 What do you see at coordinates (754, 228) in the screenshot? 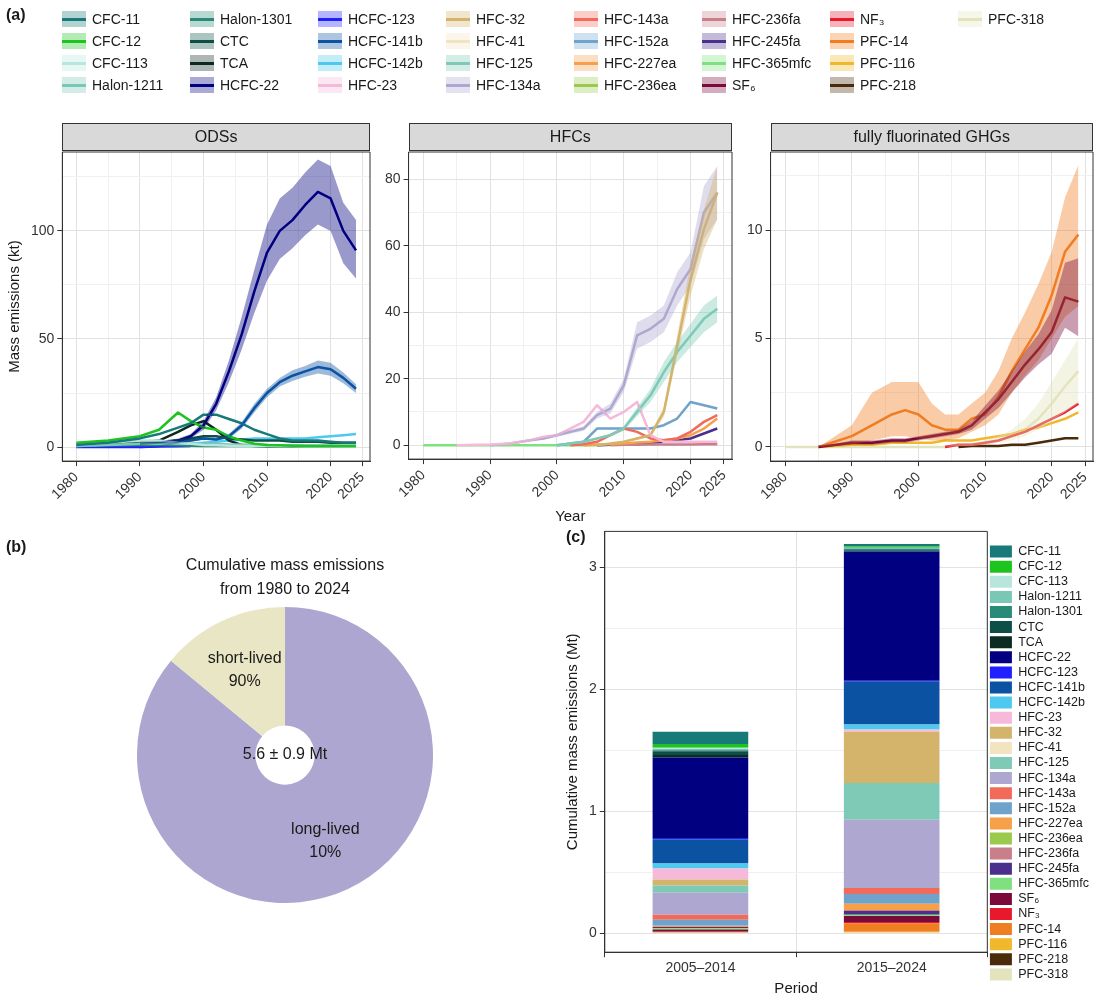
I see `y-tick-label: 10` at bounding box center [754, 228].